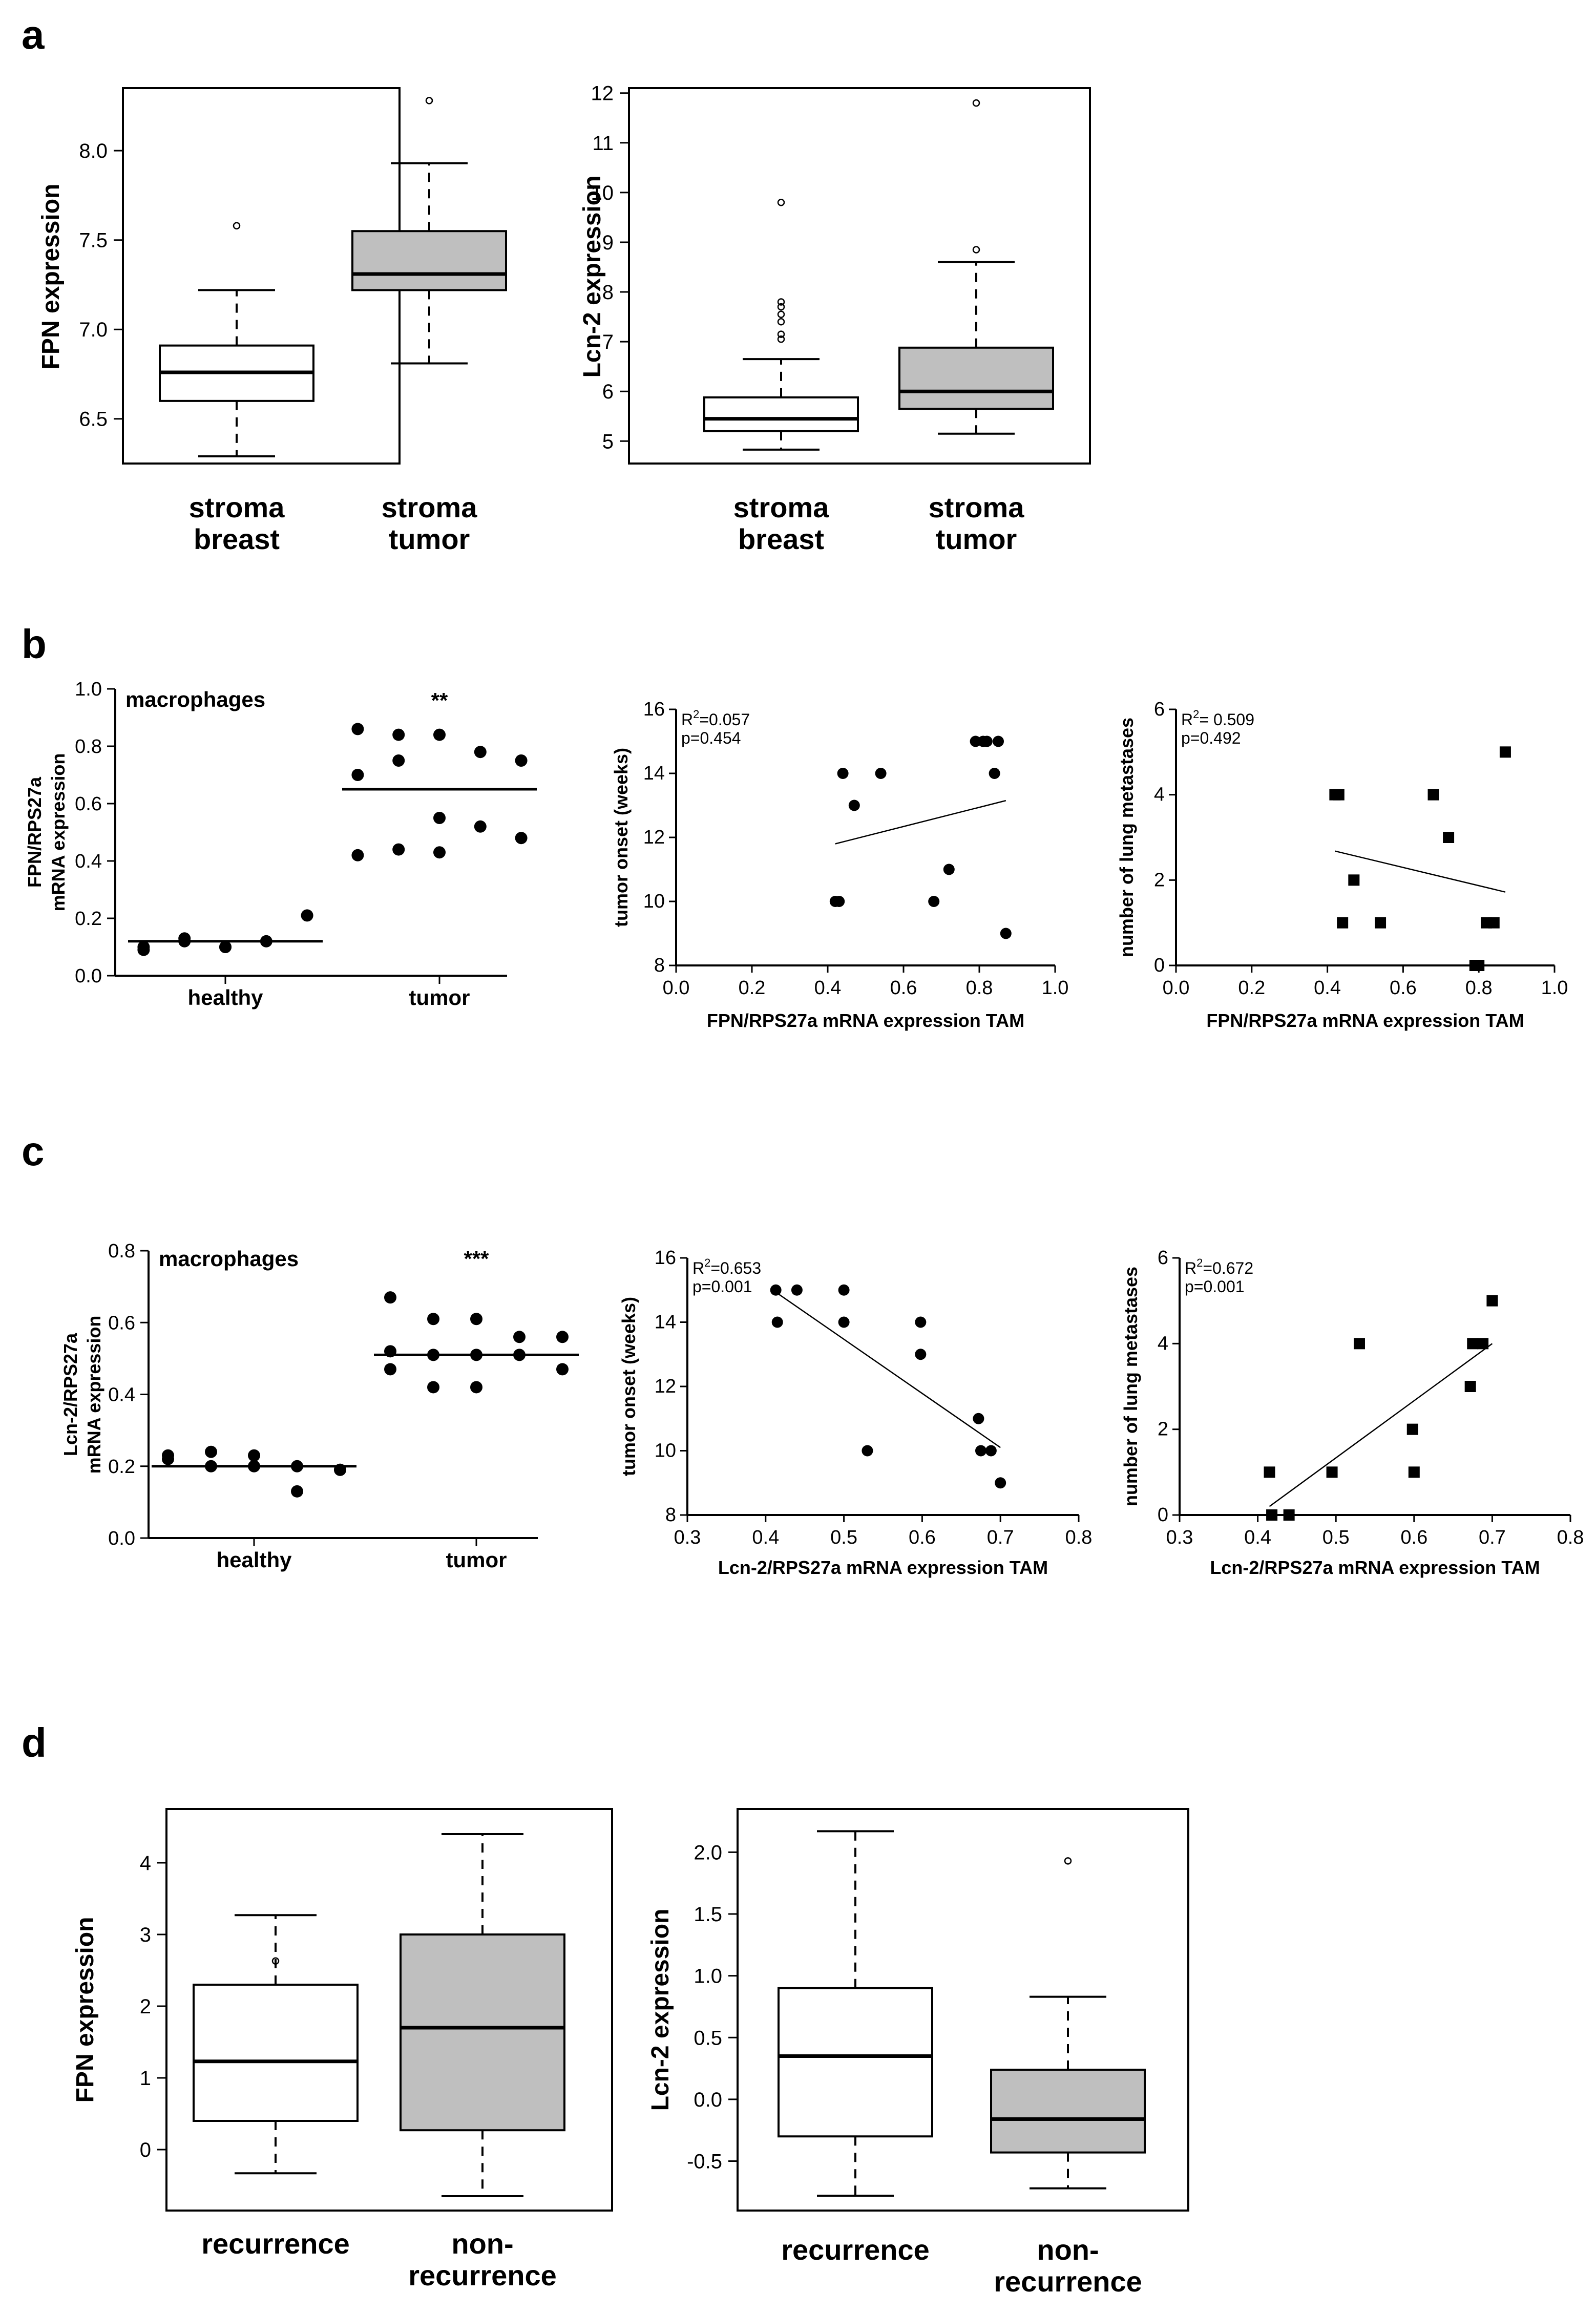 The height and width of the screenshot is (2314, 1596). What do you see at coordinates (237, 523) in the screenshot?
I see `x-category-label: stroma breast` at bounding box center [237, 523].